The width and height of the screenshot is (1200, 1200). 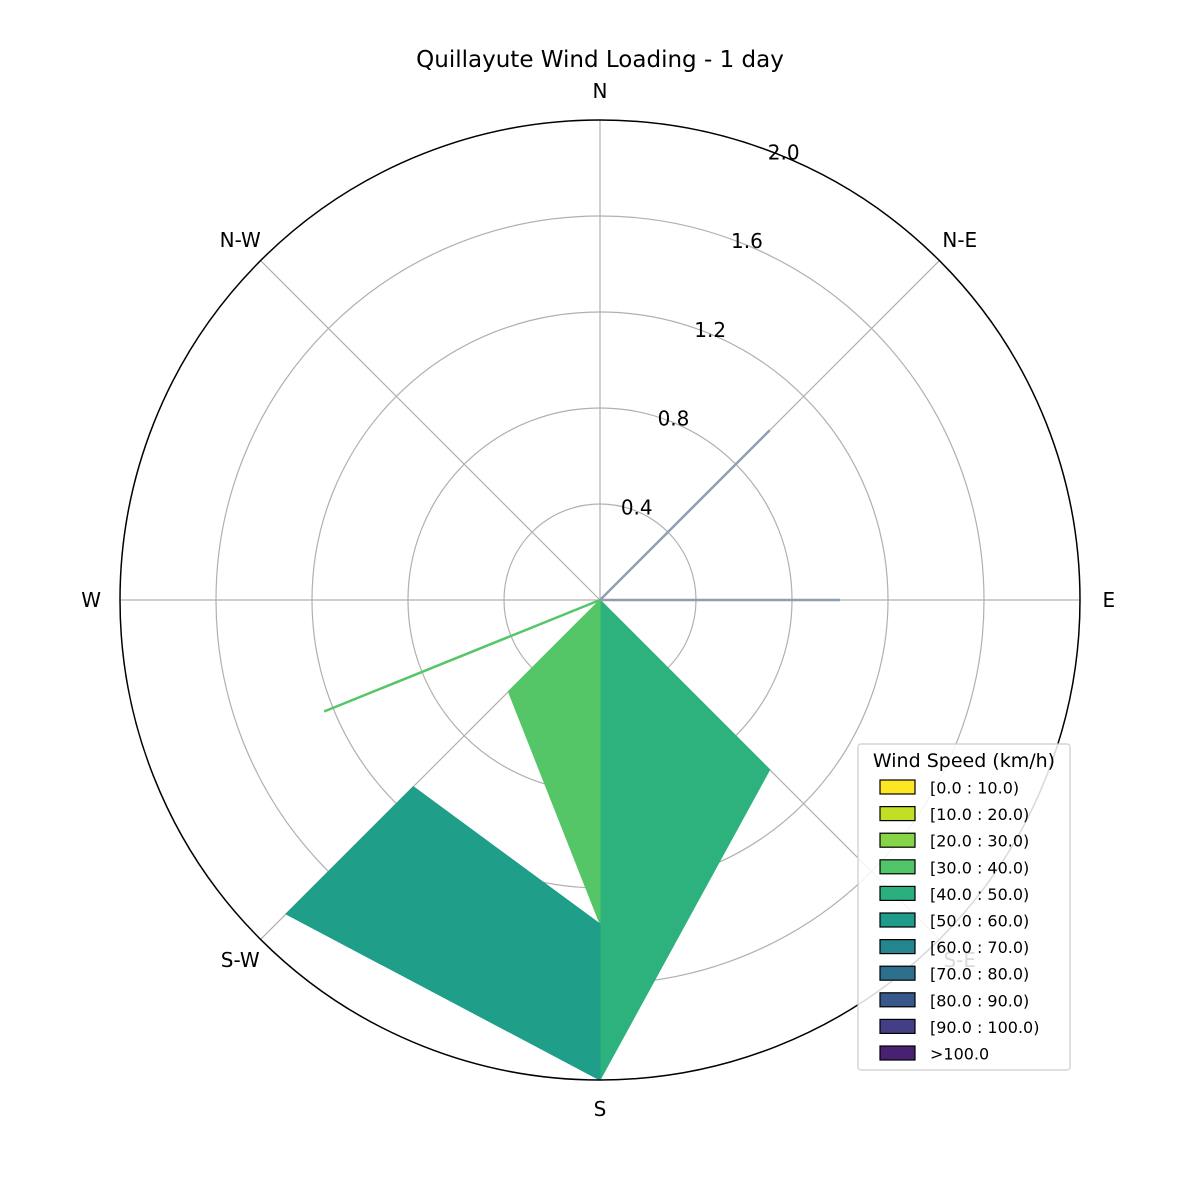 I want to click on wind-lines, so click(x=581, y=571).